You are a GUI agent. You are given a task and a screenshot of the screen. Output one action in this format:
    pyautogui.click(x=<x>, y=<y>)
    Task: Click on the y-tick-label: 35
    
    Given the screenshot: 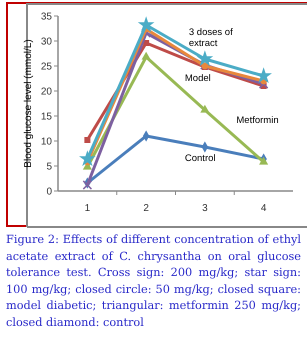 What is the action you would take?
    pyautogui.click(x=46, y=17)
    